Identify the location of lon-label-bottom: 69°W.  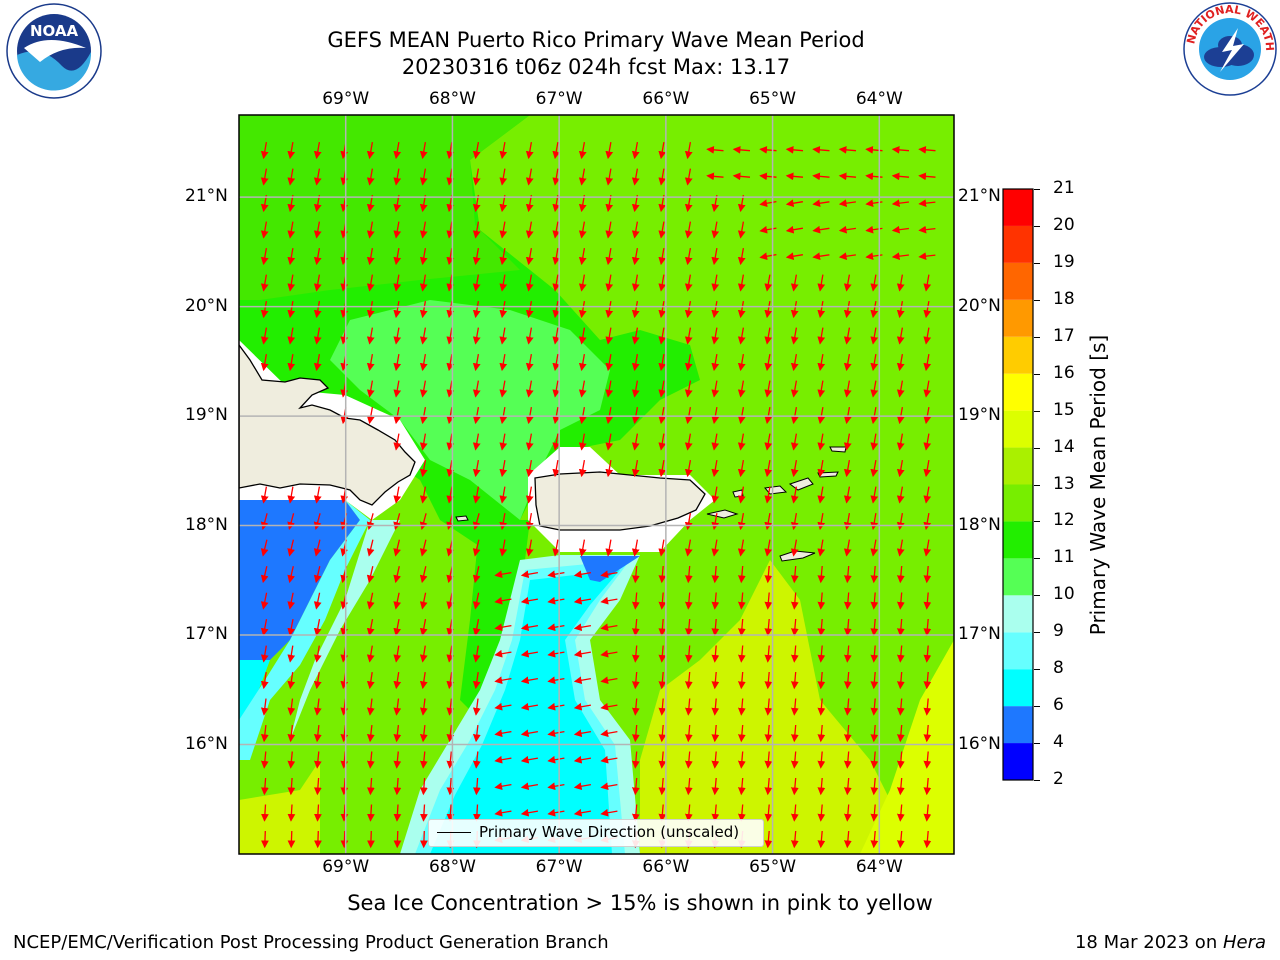
(346, 867).